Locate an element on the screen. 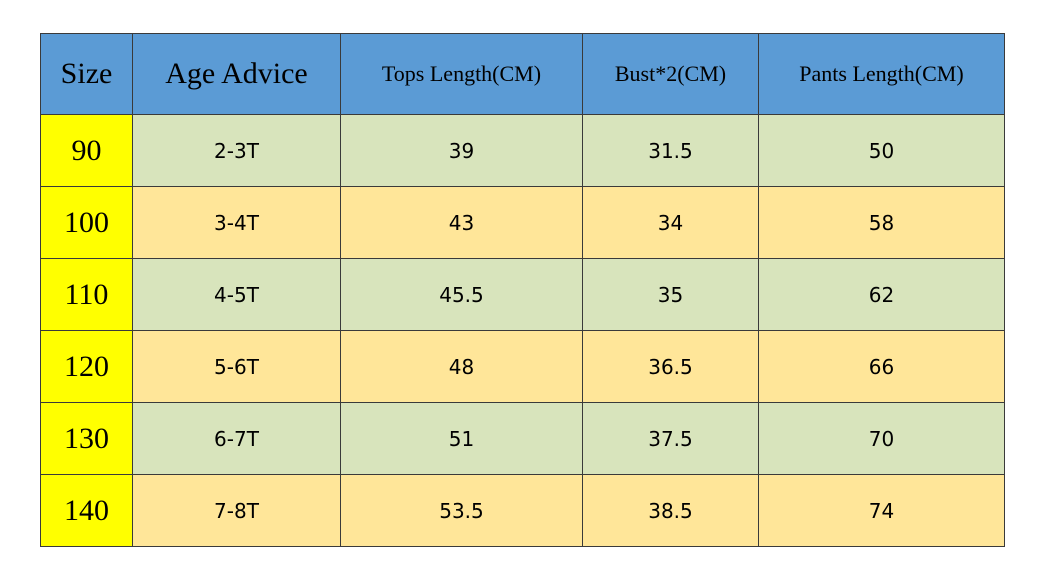 The image size is (1041, 581). header-cell: Tops Length(CM) is located at coordinates (461, 74).